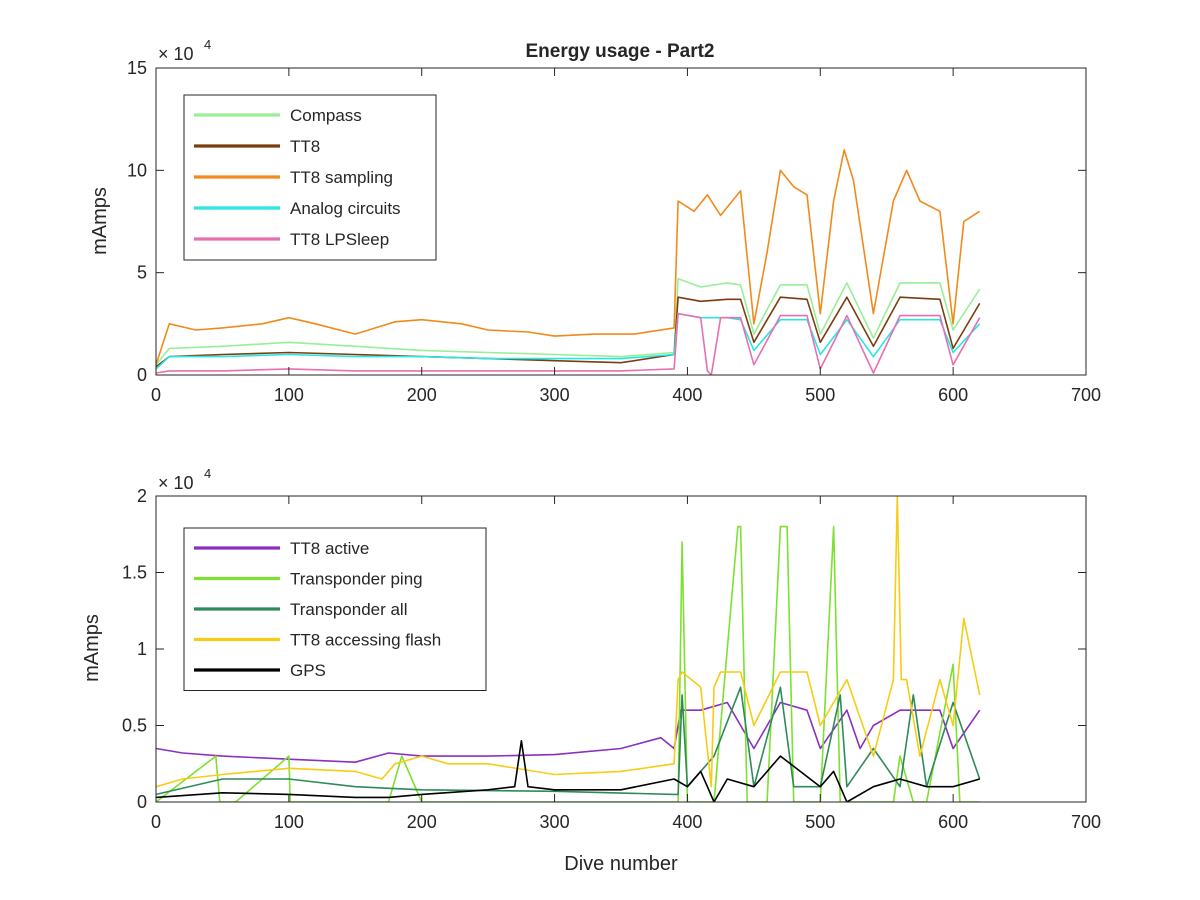 The height and width of the screenshot is (900, 1200). I want to click on bottom-exponent-base: × 10, so click(176, 483).